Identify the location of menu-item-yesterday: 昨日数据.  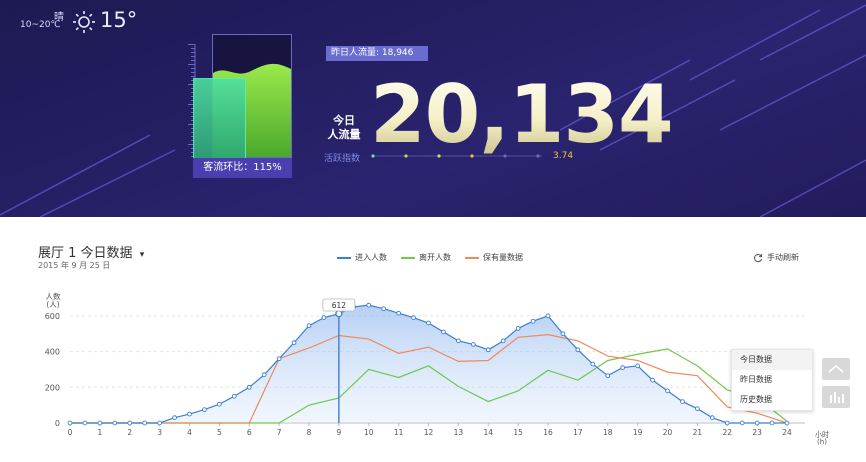
(756, 379).